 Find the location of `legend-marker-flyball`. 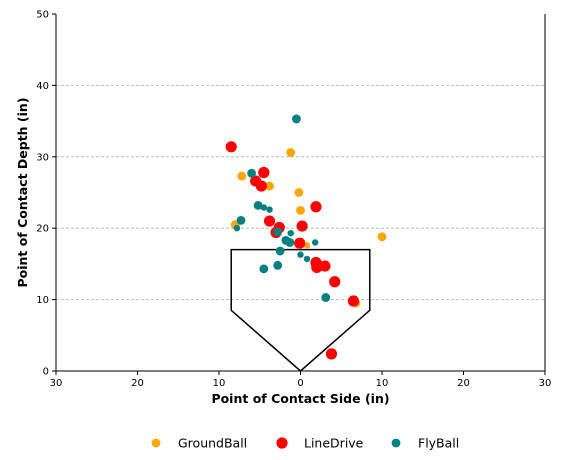

legend-marker-flyball is located at coordinates (396, 443).